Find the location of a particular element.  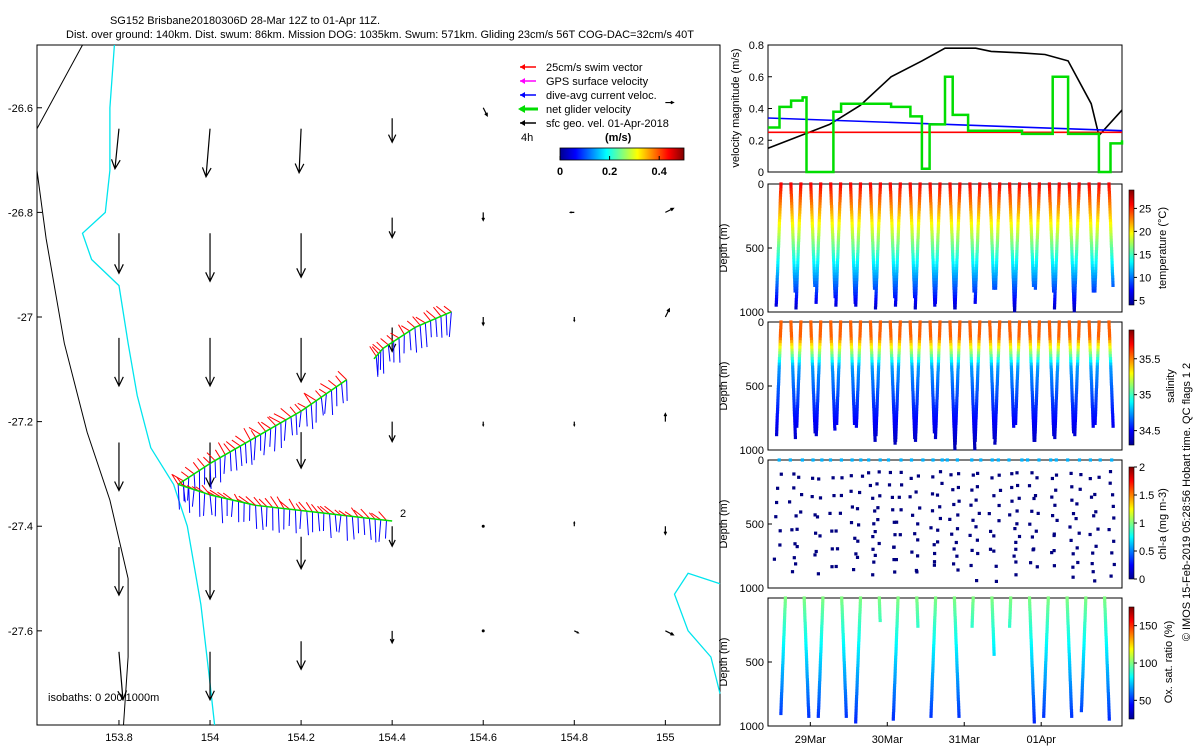

colorbar-tick-label: 1 is located at coordinates (1142, 524).